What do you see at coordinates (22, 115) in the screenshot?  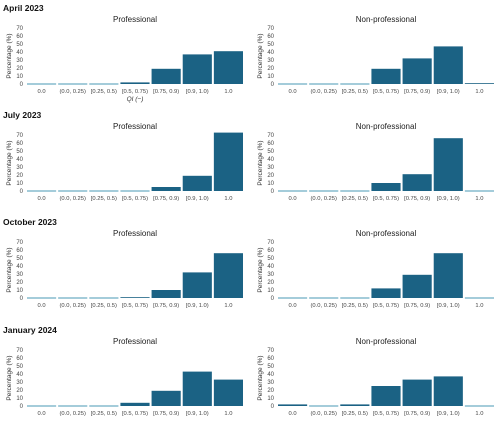 I see `period-title: July 2023` at bounding box center [22, 115].